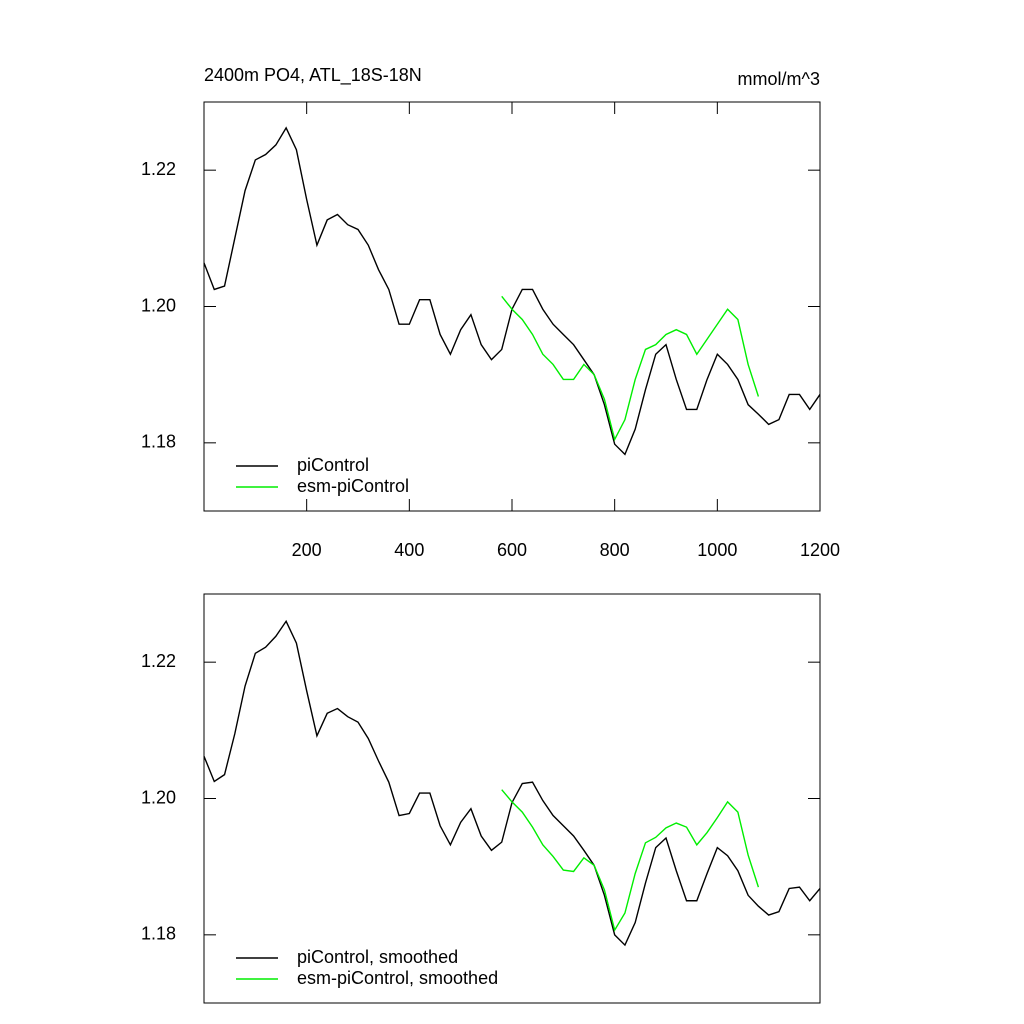 This screenshot has width=1024, height=1024. Describe the element at coordinates (353, 486) in the screenshot. I see `legend-label: esm-piControl` at that location.